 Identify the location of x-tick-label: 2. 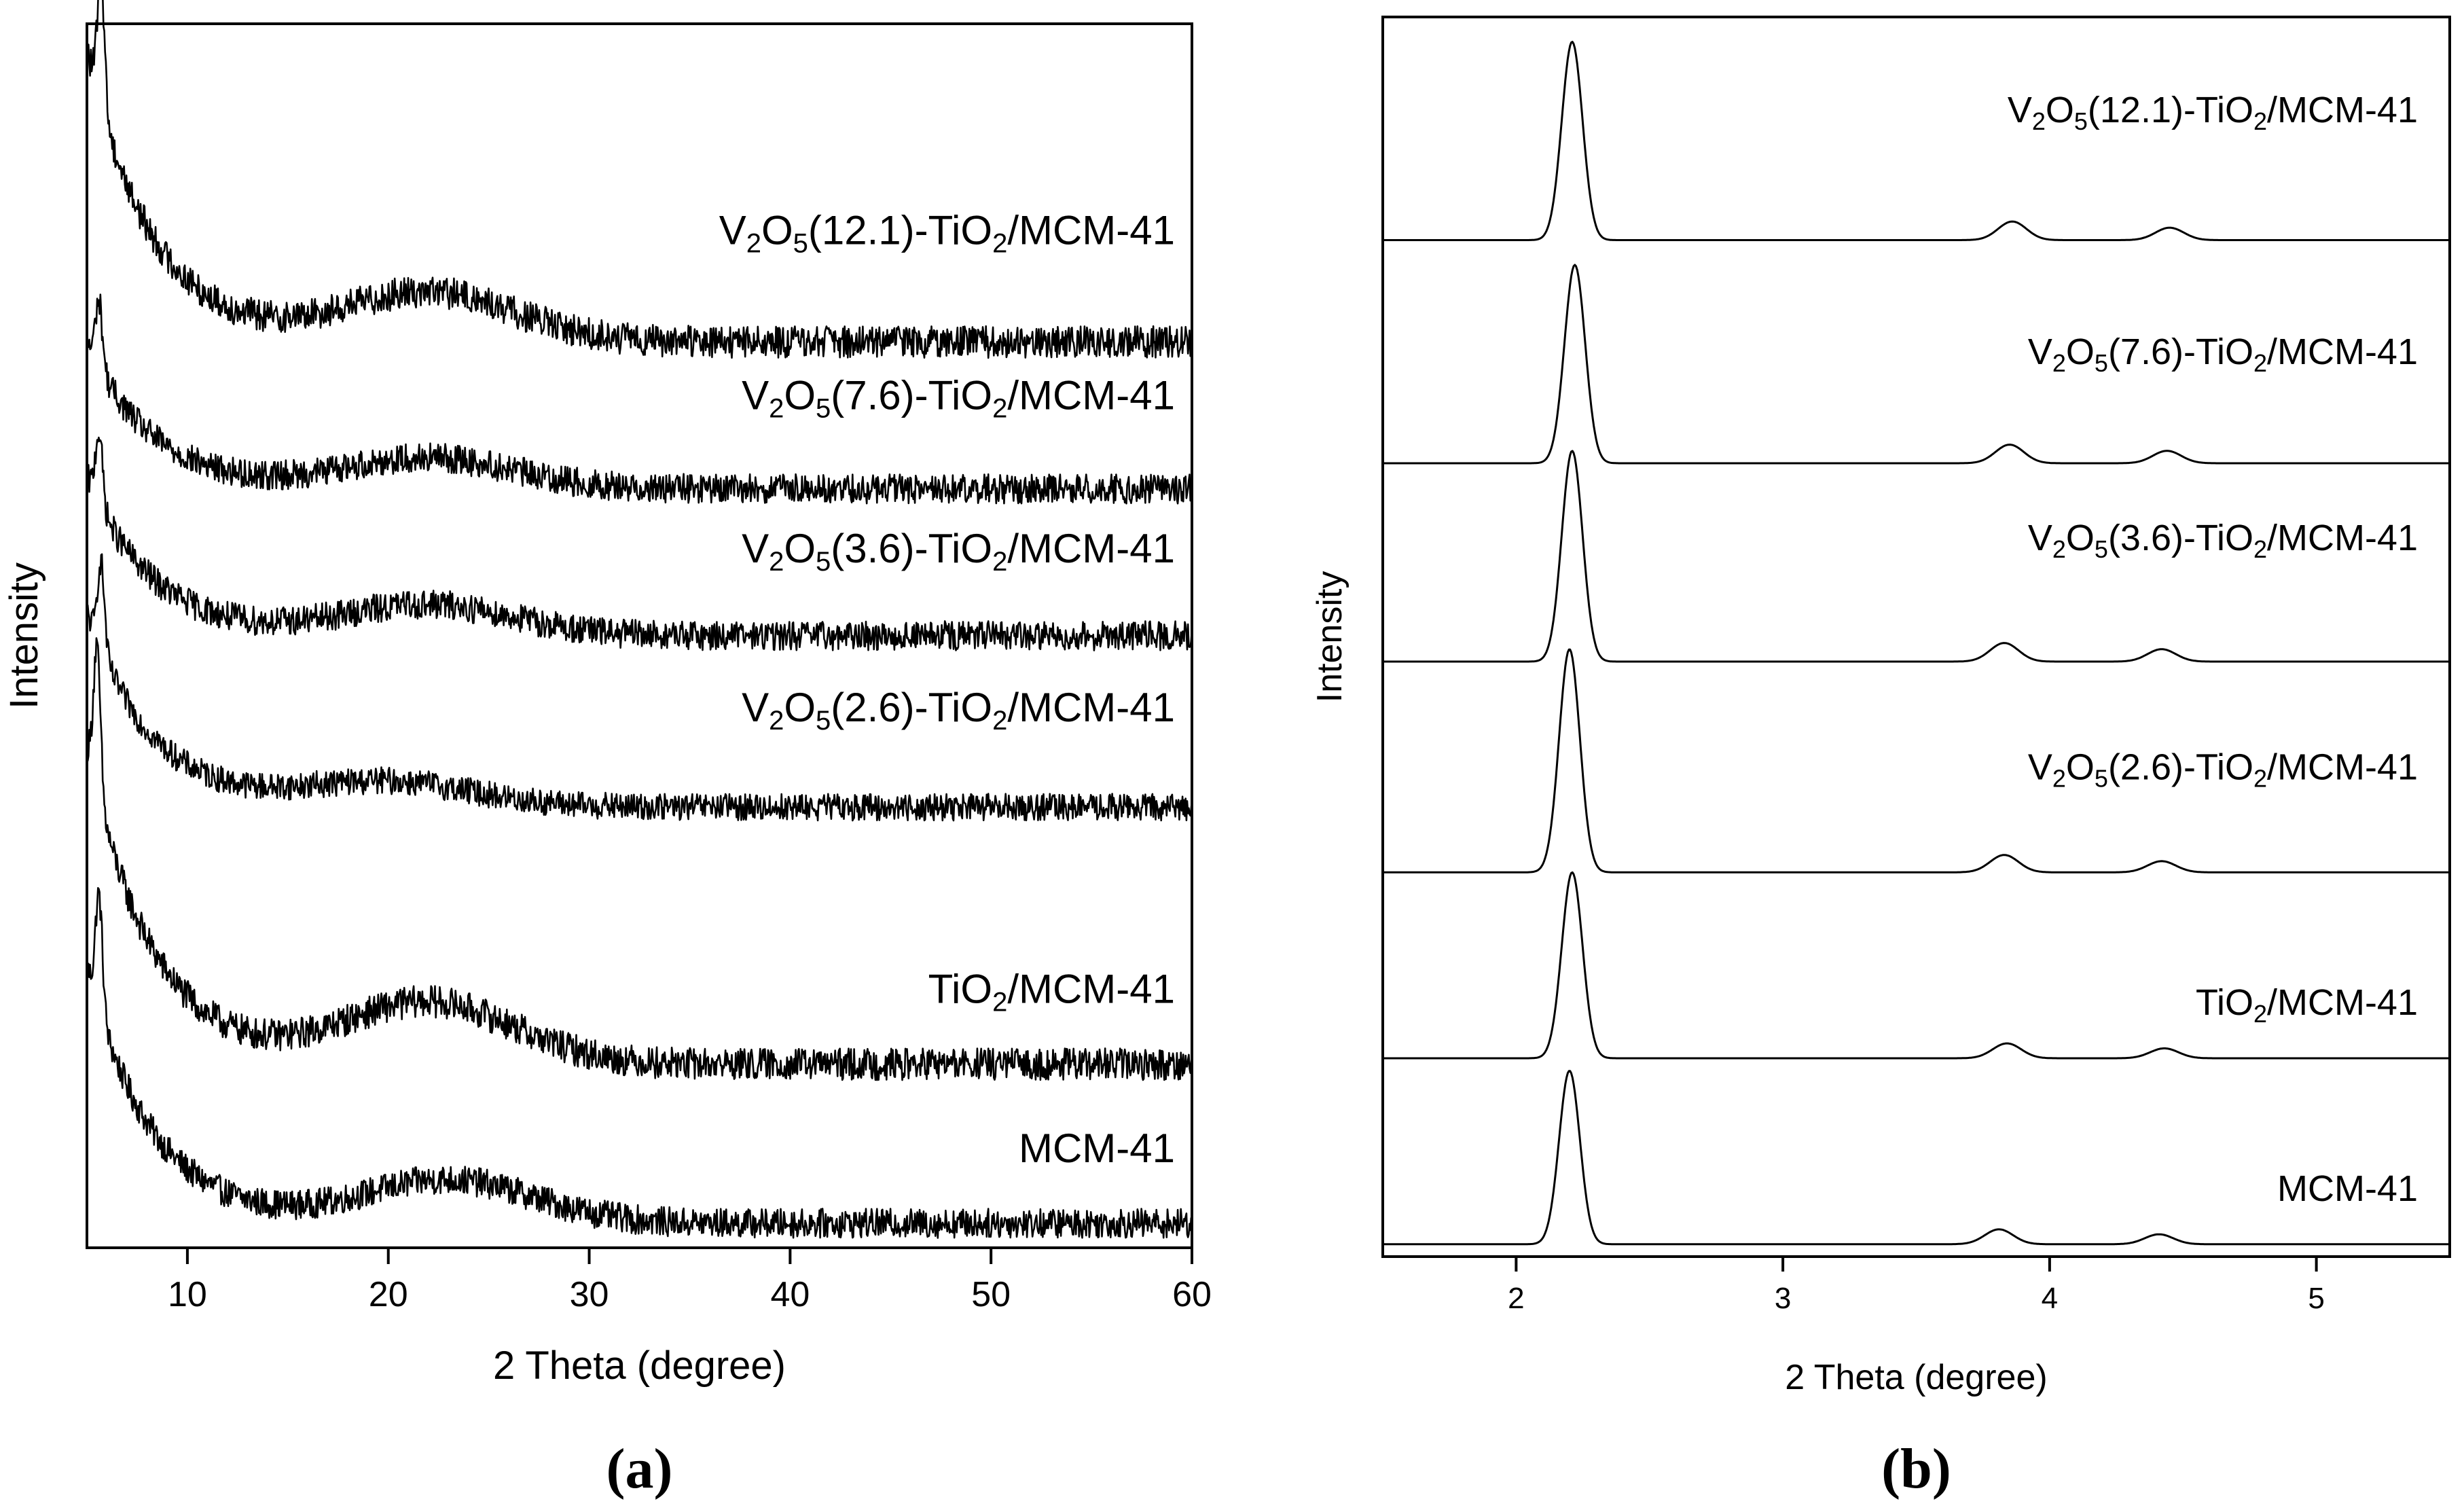
(1516, 1298).